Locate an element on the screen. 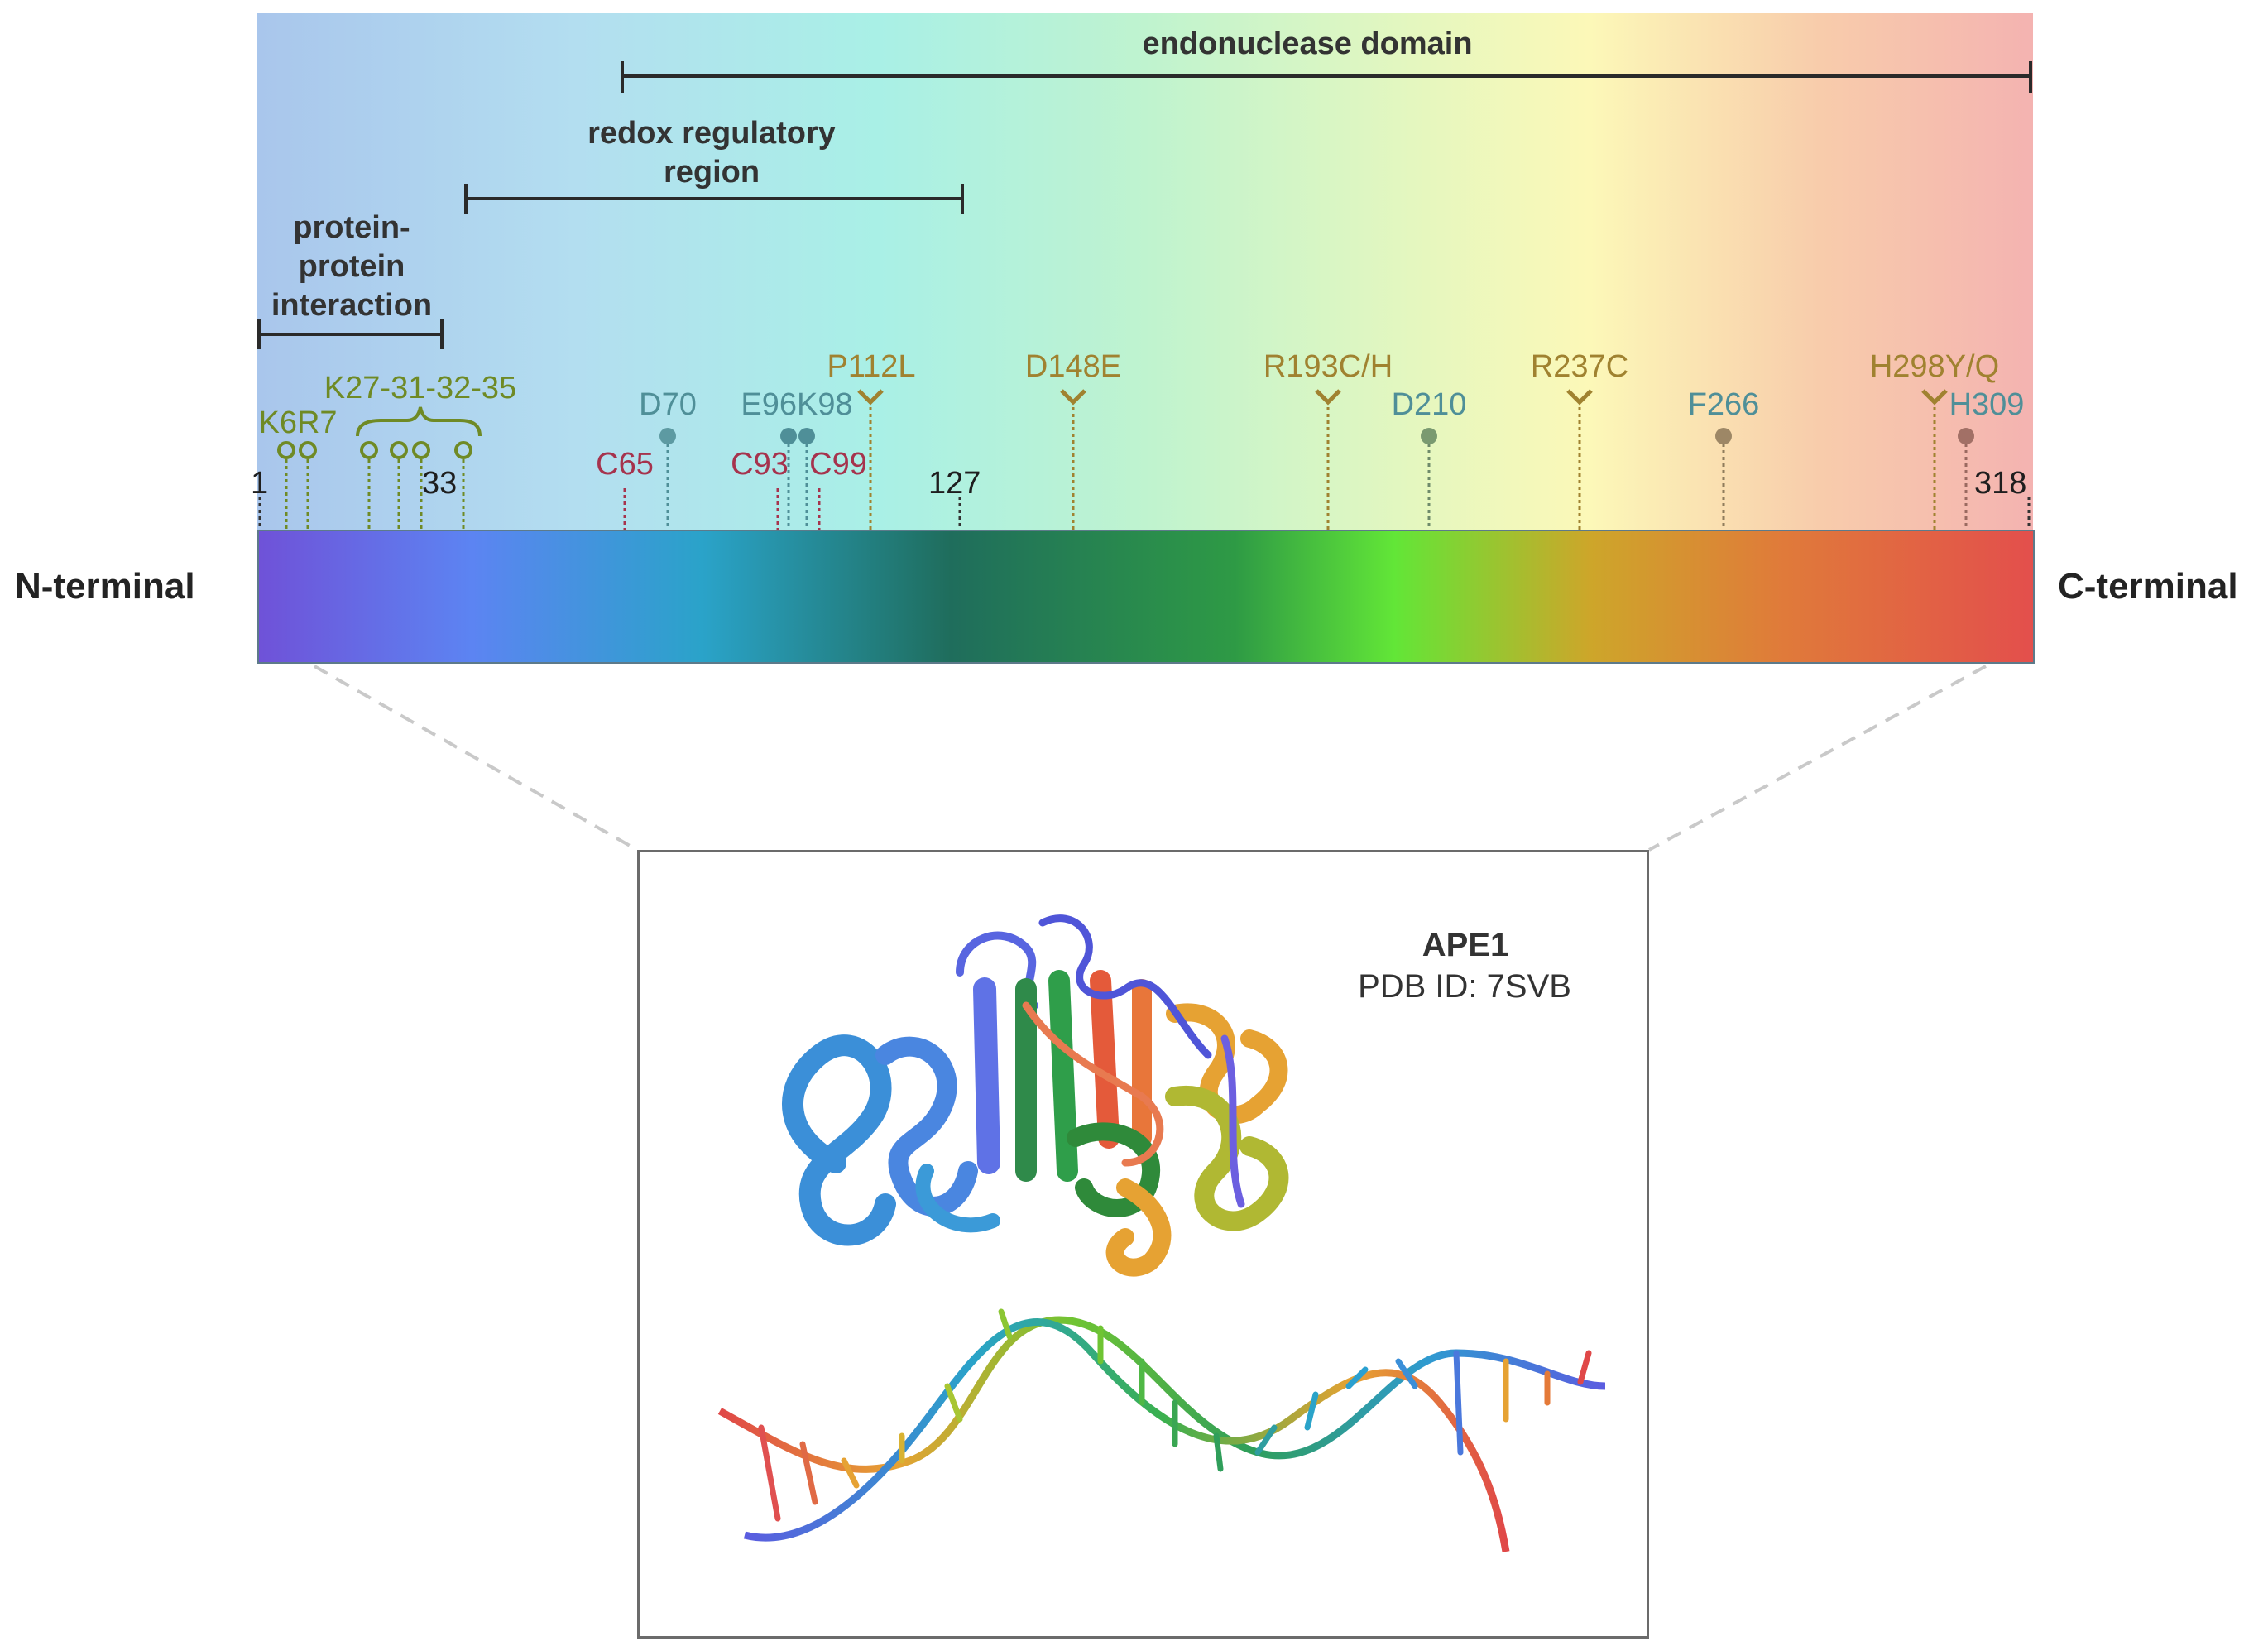 This screenshot has width=2268, height=1646. position-1: 1 is located at coordinates (260, 483).